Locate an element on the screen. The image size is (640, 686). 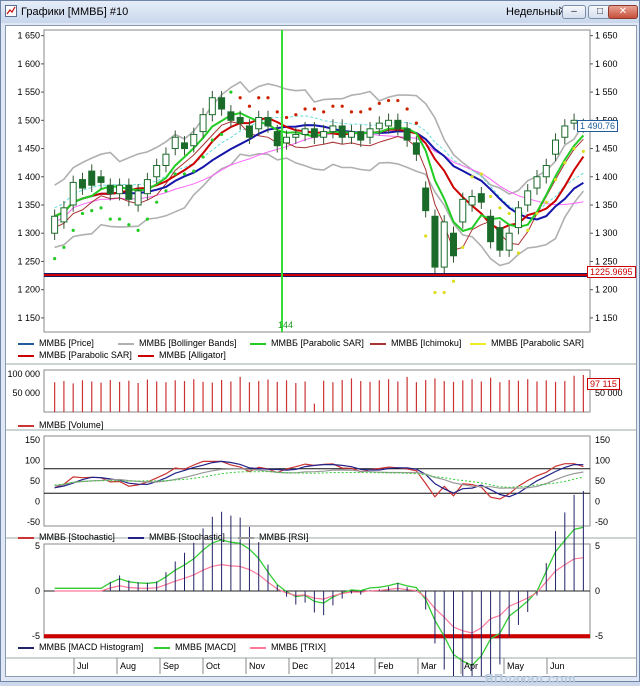
price-ytick-label-right: 1 300 is located at coordinates (606, 233).